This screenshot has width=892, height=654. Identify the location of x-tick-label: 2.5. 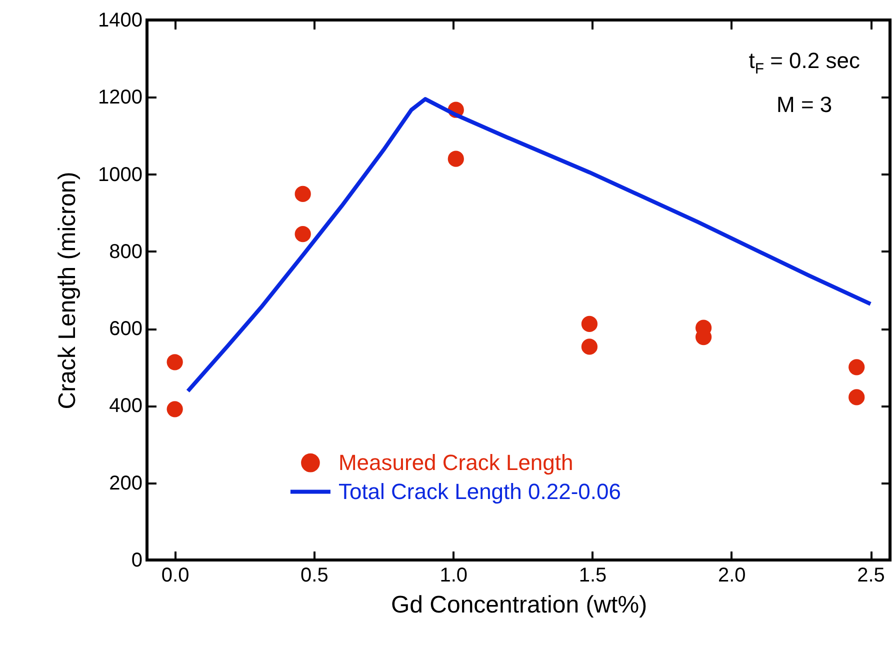
(871, 575).